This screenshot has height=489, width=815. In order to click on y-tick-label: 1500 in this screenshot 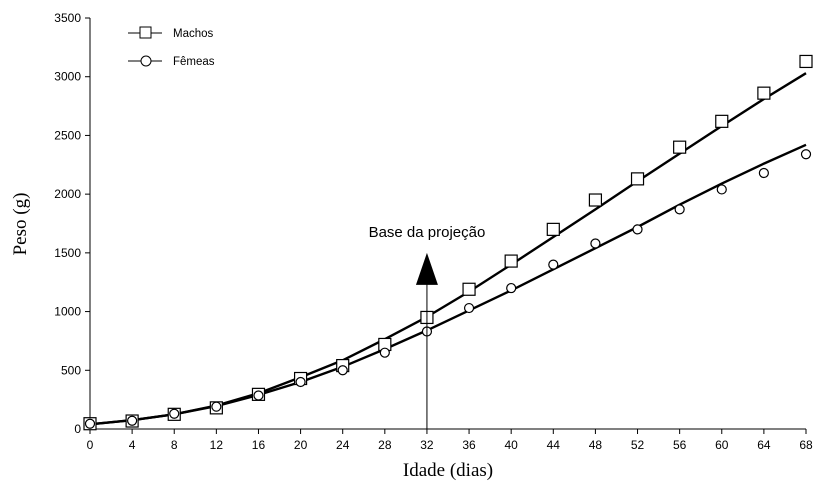, I will do `click(67, 253)`.